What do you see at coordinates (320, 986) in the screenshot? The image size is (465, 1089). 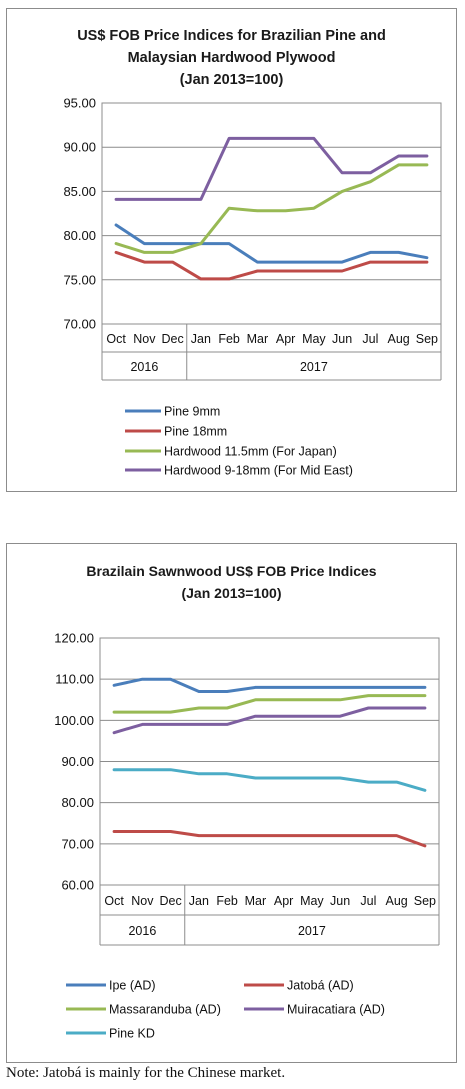 I see `legend-label: Jatobá (AD)` at bounding box center [320, 986].